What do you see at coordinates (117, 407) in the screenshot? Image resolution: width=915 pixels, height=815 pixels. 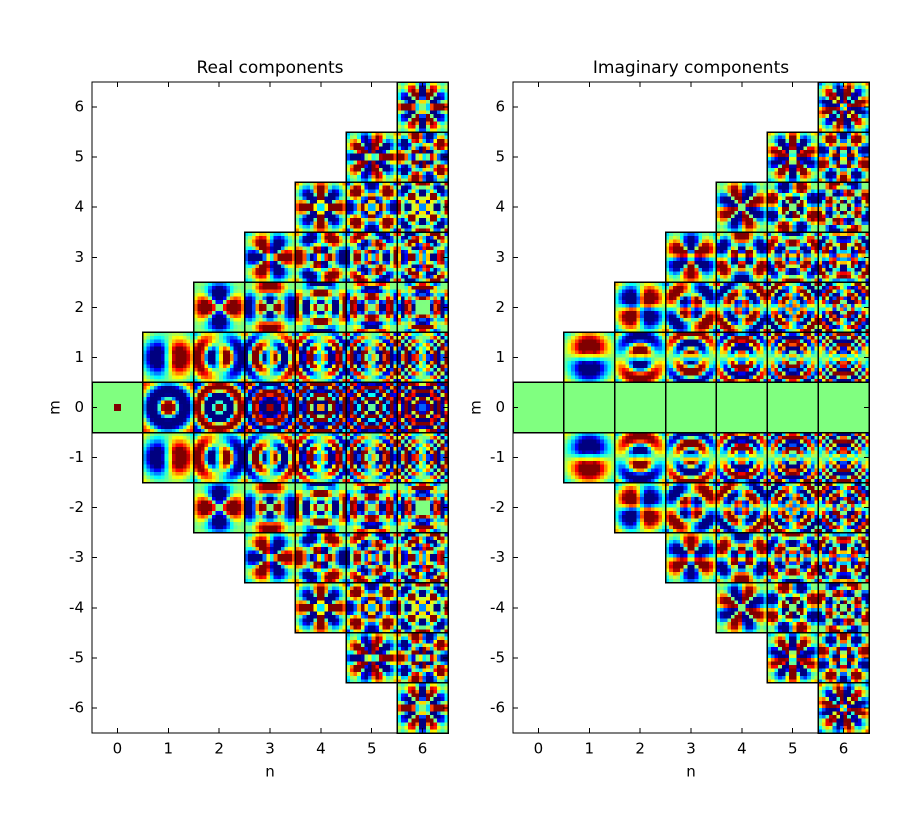 I see `tile` at bounding box center [117, 407].